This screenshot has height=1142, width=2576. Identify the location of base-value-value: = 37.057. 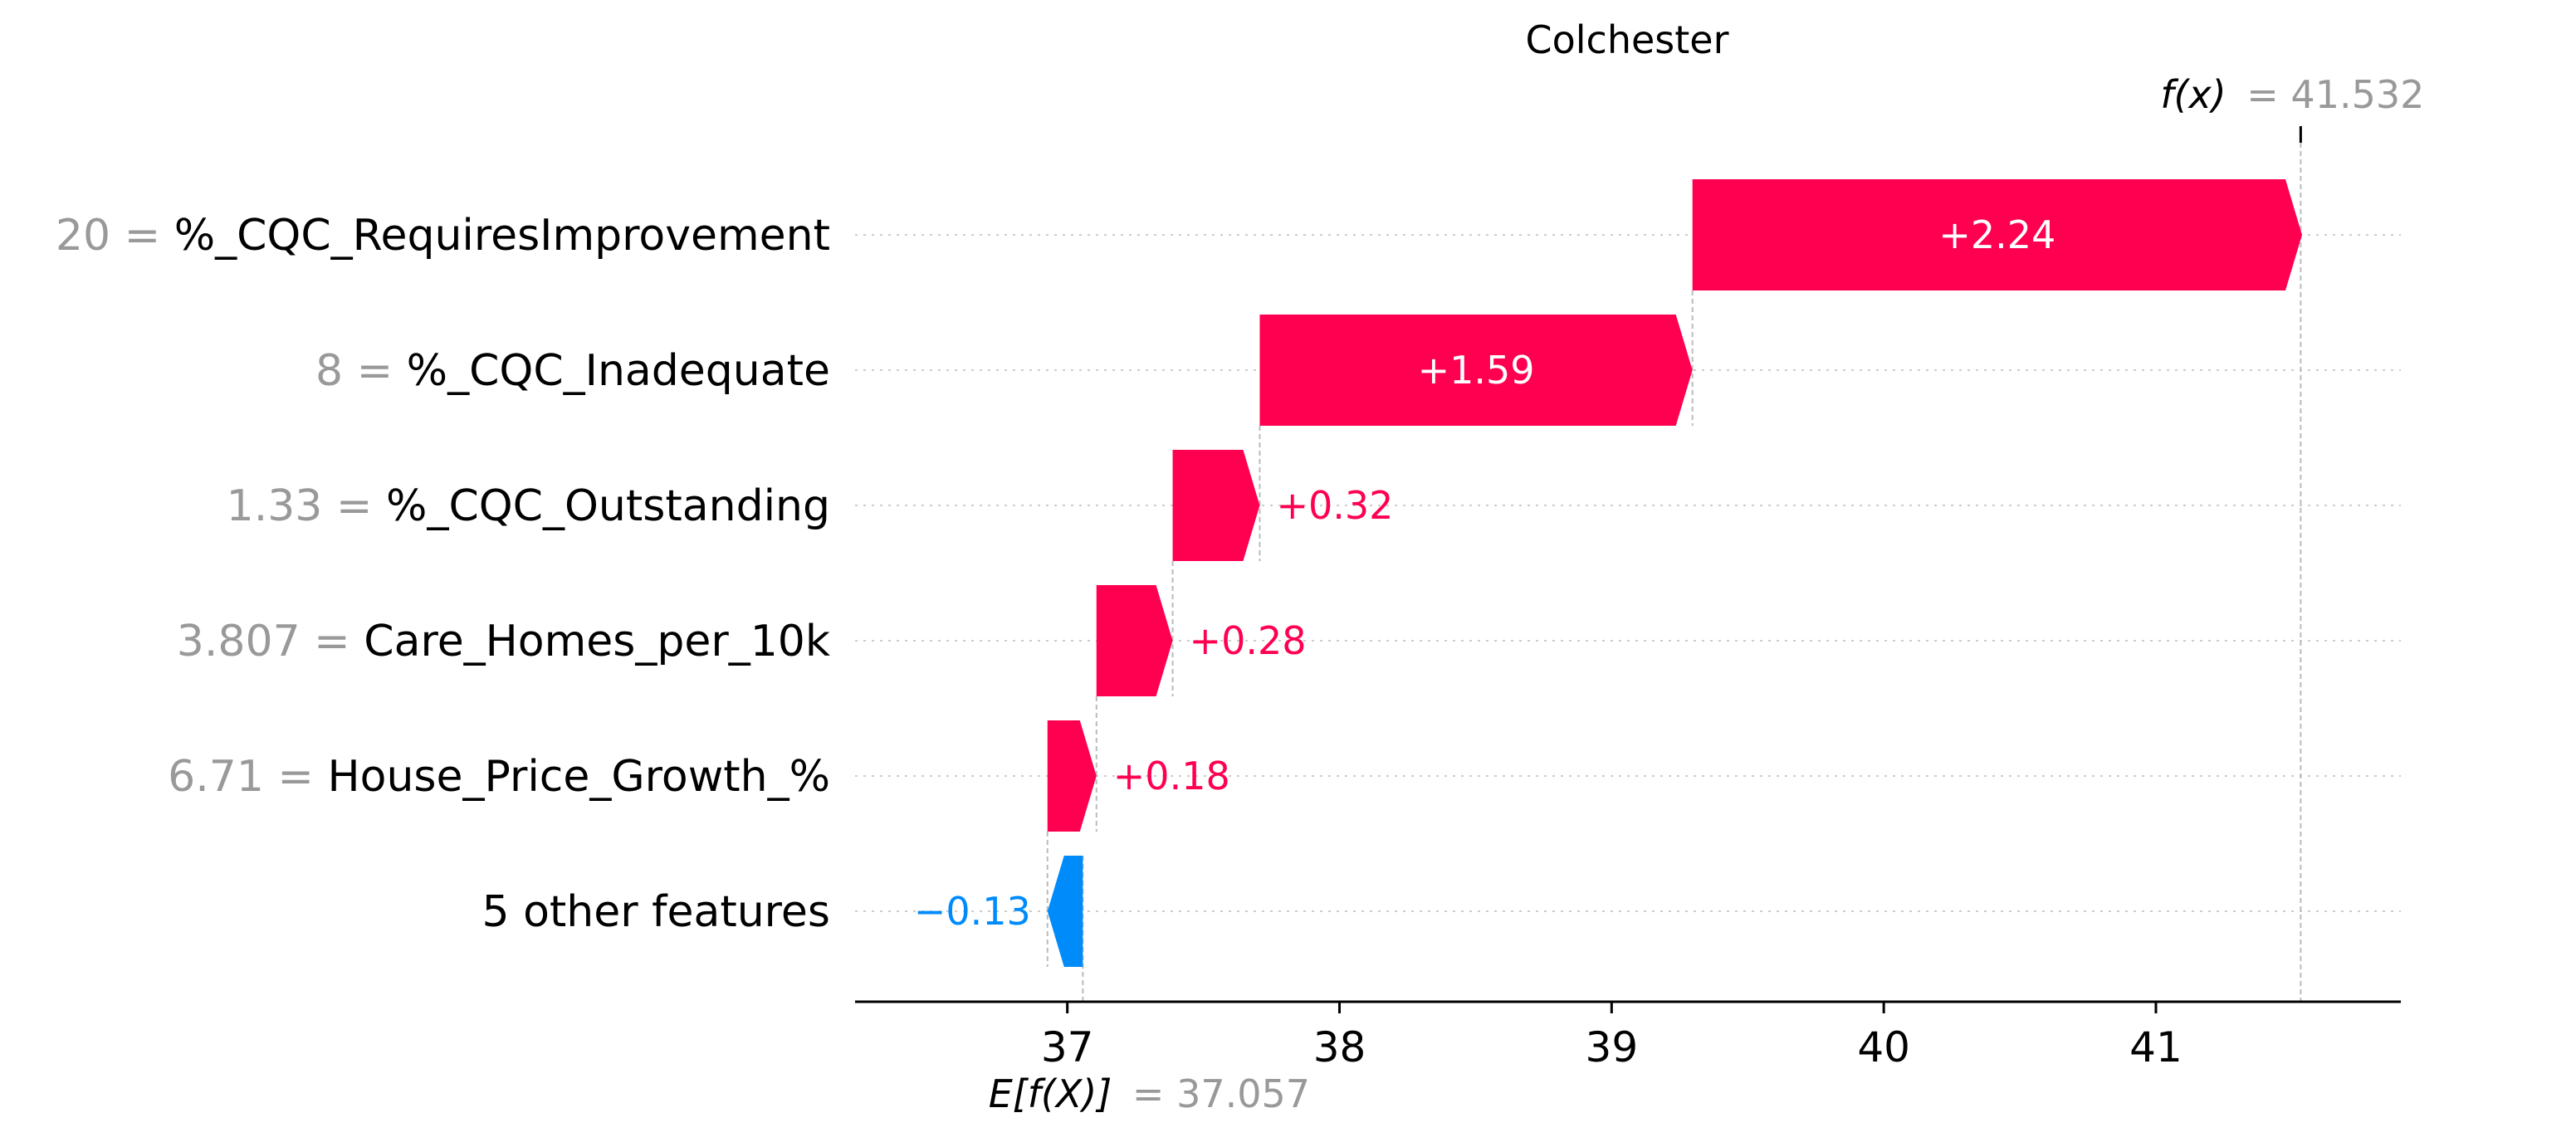
(1221, 1093).